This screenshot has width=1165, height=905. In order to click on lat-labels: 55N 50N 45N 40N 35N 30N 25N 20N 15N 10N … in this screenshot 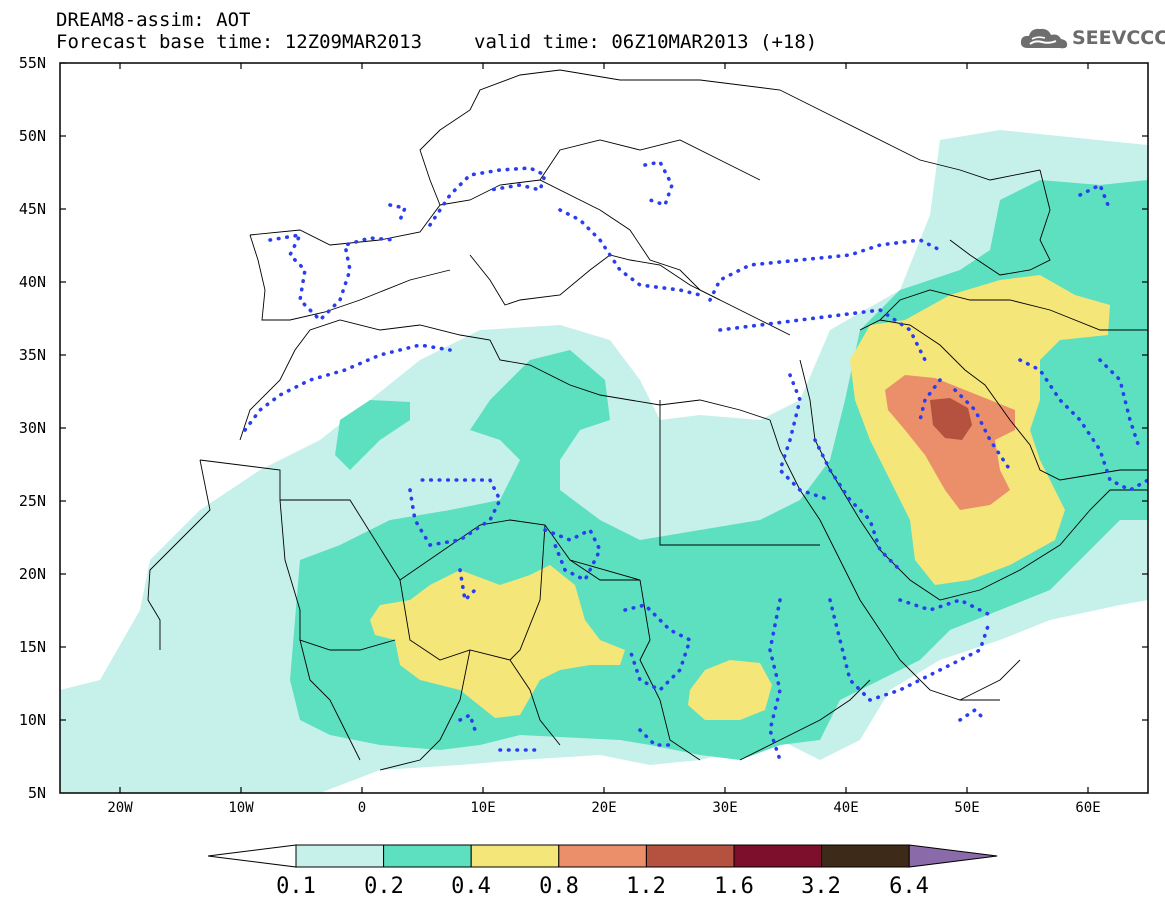, I will do `click(32, 428)`.